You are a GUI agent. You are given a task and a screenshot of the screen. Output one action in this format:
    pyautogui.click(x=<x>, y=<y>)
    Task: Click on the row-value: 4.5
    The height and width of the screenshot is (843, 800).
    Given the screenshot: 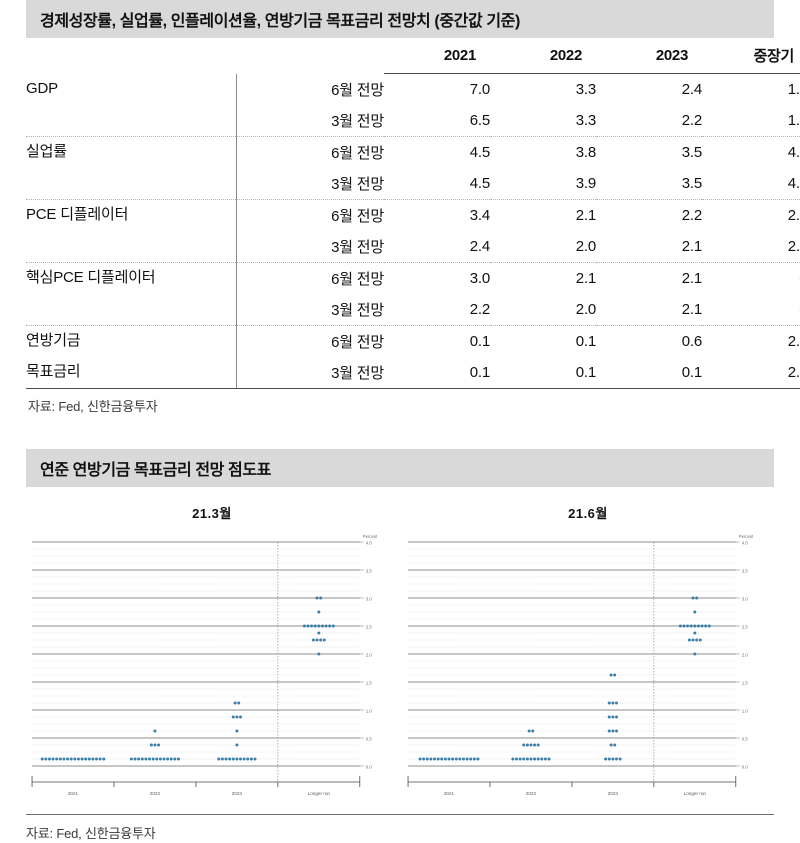 What is the action you would take?
    pyautogui.click(x=437, y=183)
    